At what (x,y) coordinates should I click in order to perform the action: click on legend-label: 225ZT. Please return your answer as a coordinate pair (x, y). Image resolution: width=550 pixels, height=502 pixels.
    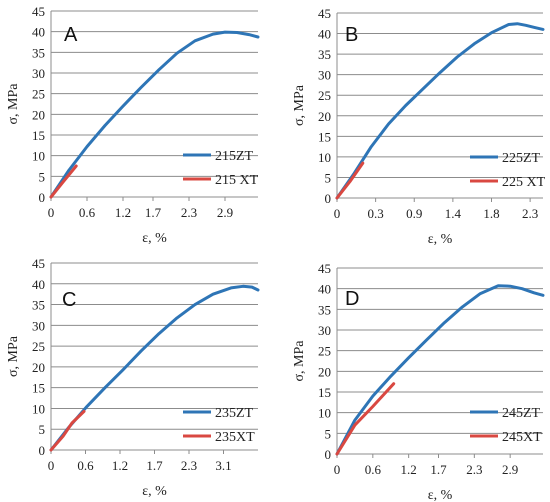
    Looking at the image, I should click on (521, 158).